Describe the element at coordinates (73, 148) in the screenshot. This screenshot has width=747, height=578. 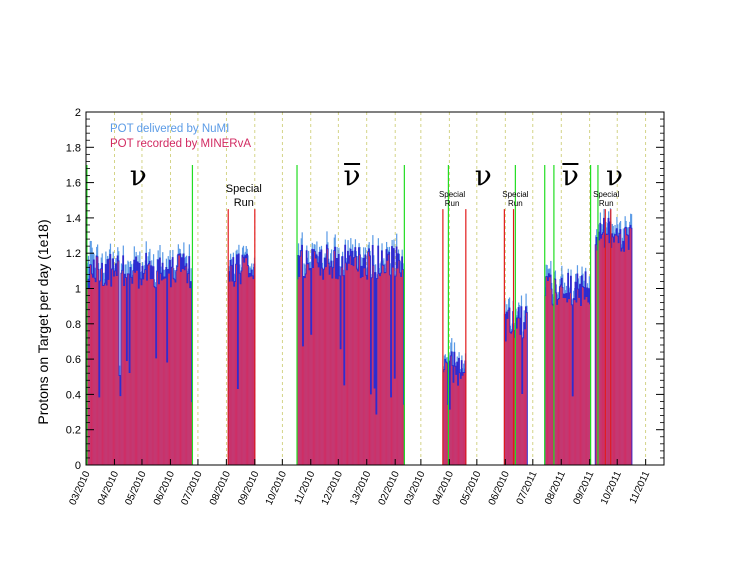
I see `y-tick-label-9: 1.8` at that location.